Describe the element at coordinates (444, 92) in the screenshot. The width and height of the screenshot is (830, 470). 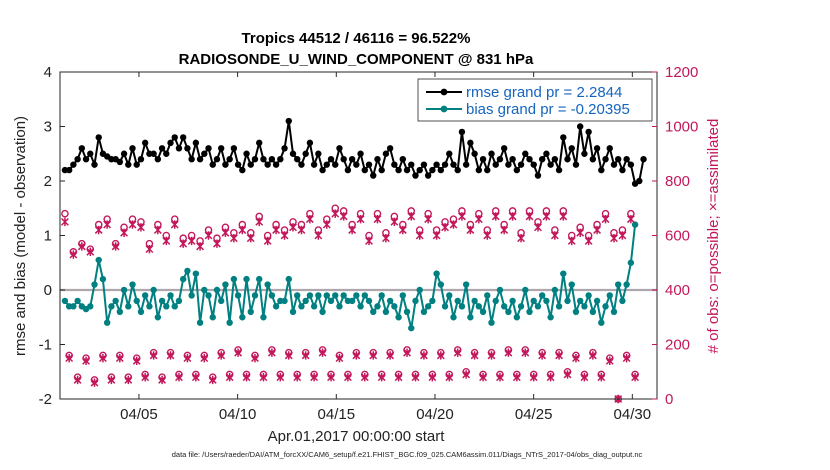
I see `legend-rmse-marker` at that location.